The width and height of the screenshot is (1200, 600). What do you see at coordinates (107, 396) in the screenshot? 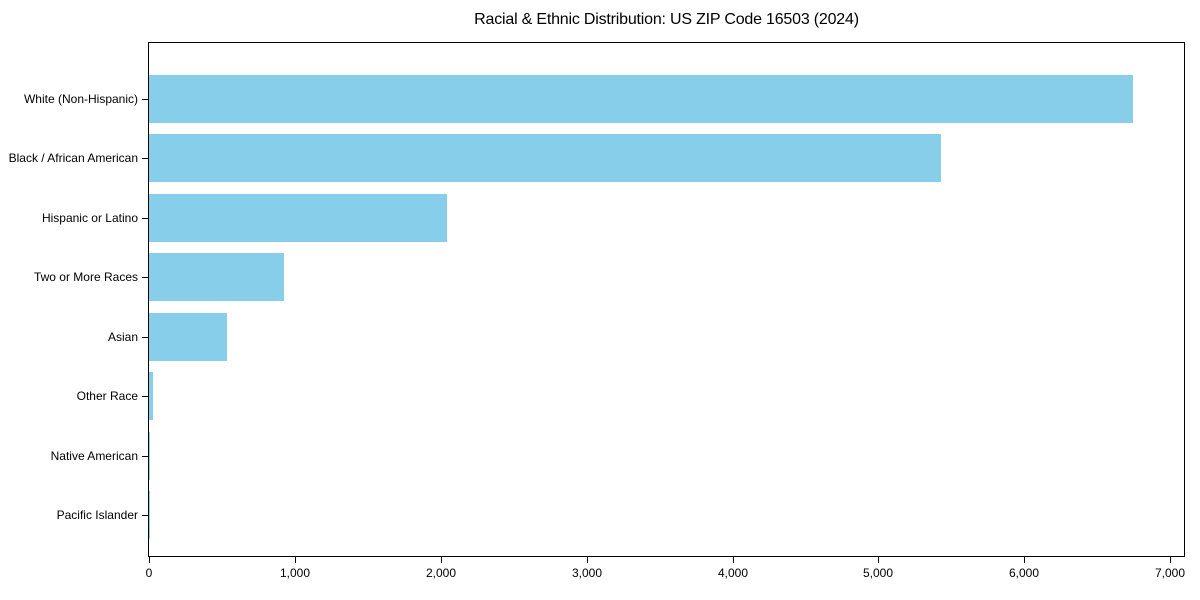
I see `y-tick-label-other-race: Other Race` at bounding box center [107, 396].